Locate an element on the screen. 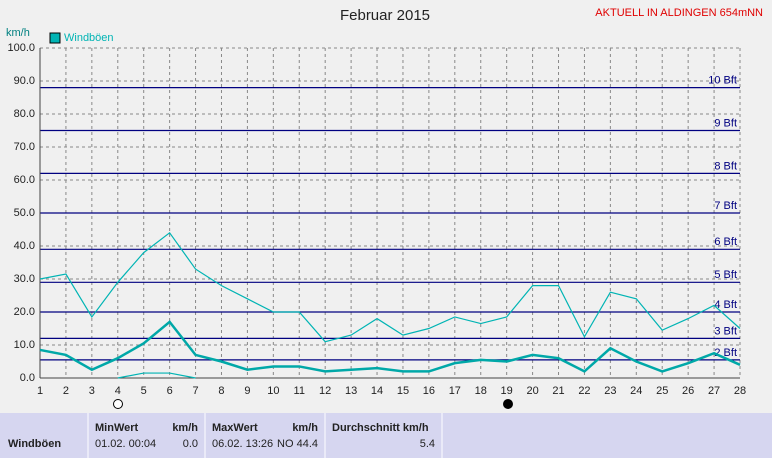 The height and width of the screenshot is (458, 772). col-header: MaxWert is located at coordinates (235, 428).